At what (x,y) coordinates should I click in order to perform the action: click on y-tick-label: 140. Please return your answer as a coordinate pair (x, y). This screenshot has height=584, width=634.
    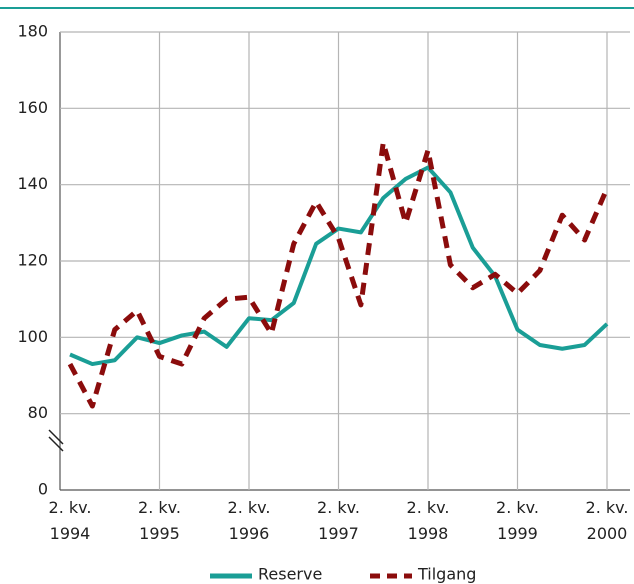
    Looking at the image, I should click on (32, 183).